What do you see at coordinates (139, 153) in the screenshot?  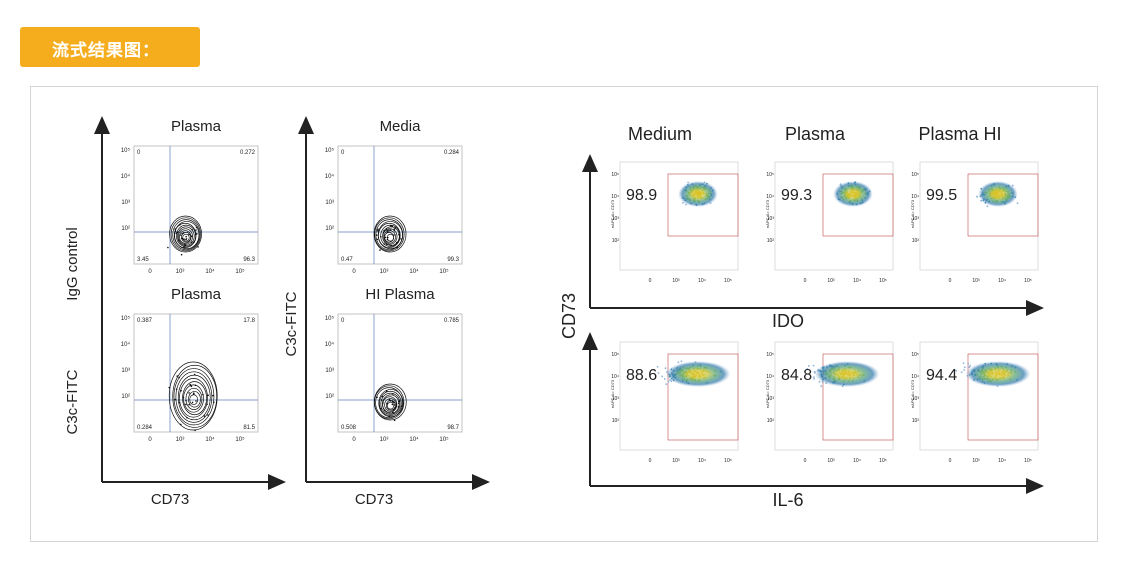 I see `quadrant-ul-value: 0` at bounding box center [139, 153].